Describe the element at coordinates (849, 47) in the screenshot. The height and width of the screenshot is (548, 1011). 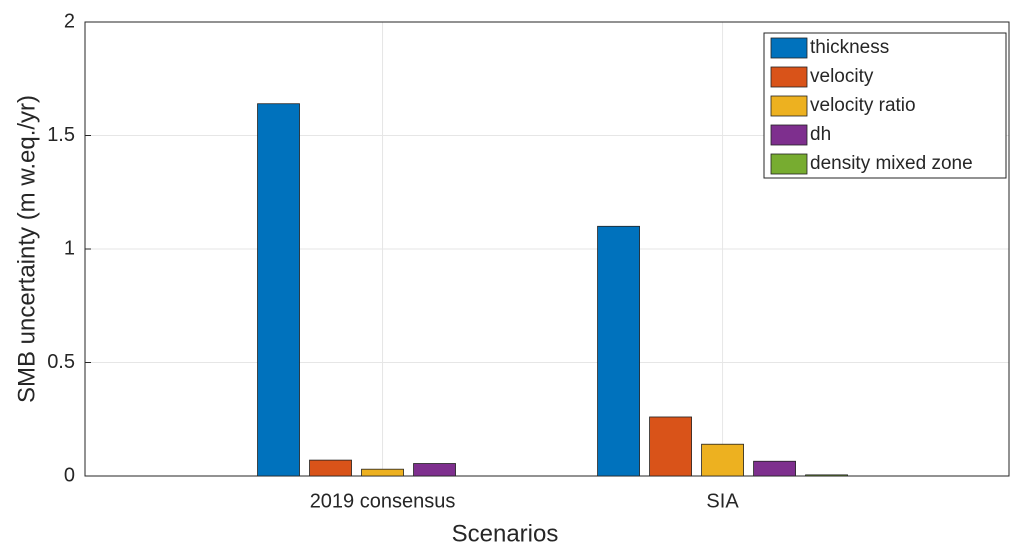
I see `legend-label: thickness` at that location.